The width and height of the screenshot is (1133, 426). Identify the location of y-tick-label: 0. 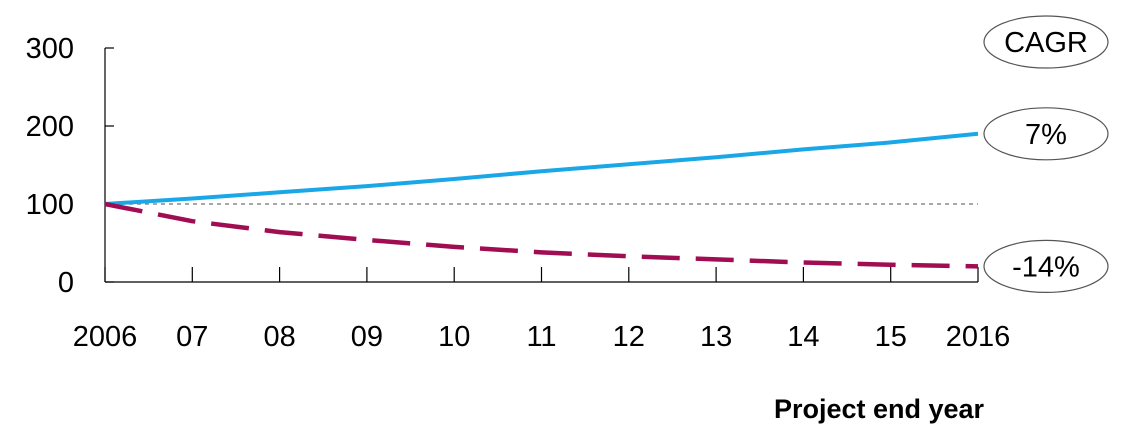
(66, 283).